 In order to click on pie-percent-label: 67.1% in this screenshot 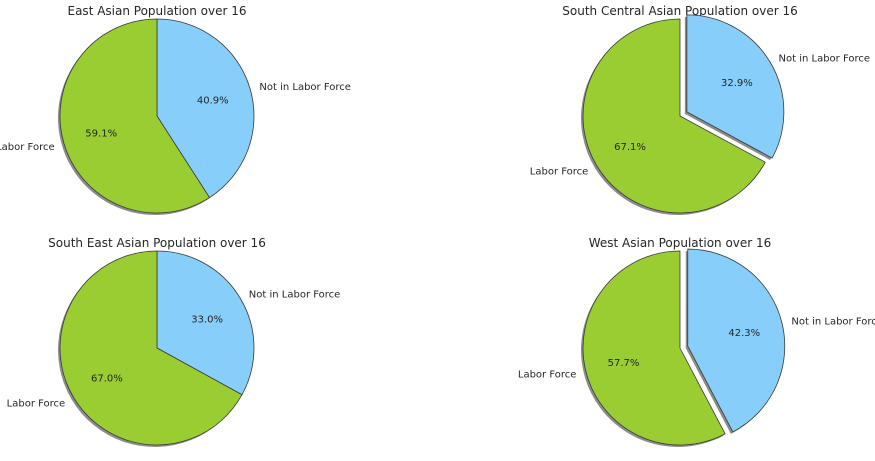, I will do `click(630, 147)`.